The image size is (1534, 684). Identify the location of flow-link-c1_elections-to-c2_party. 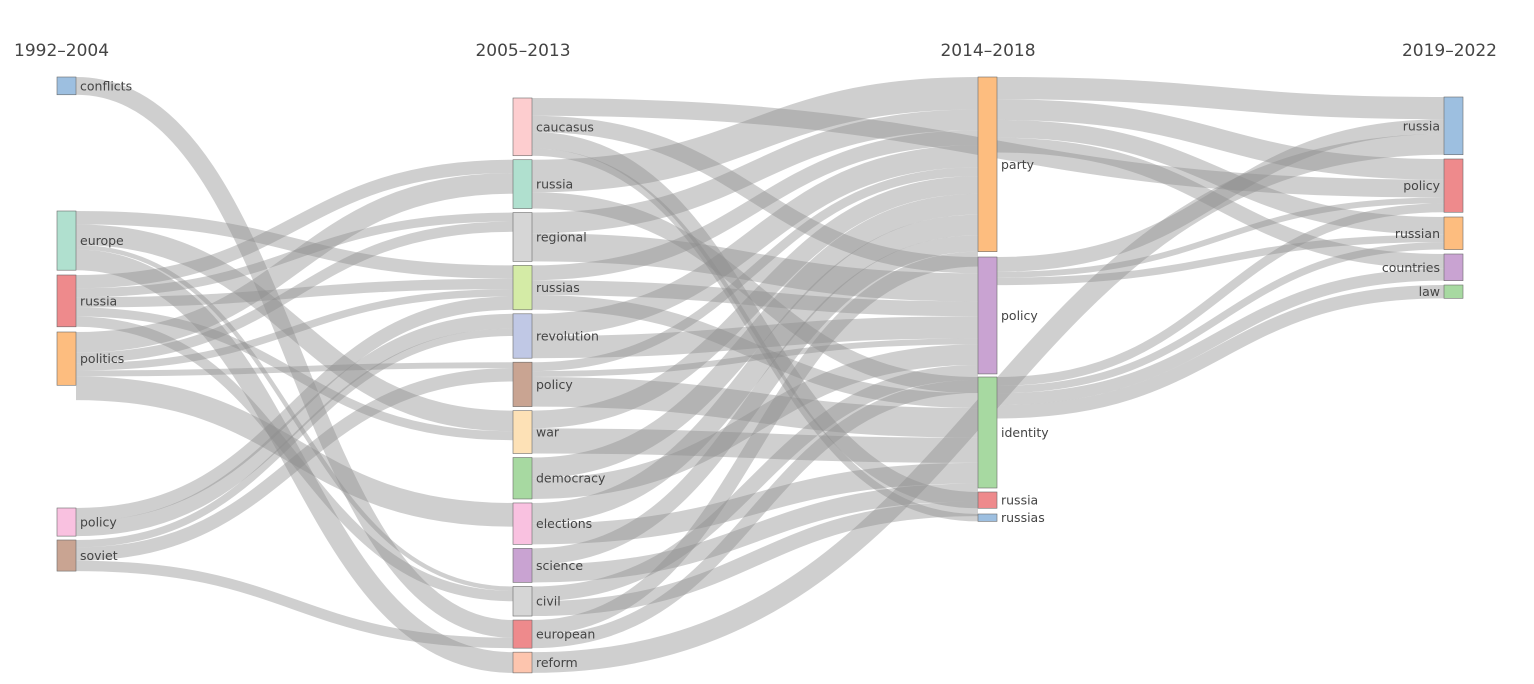
(755, 369).